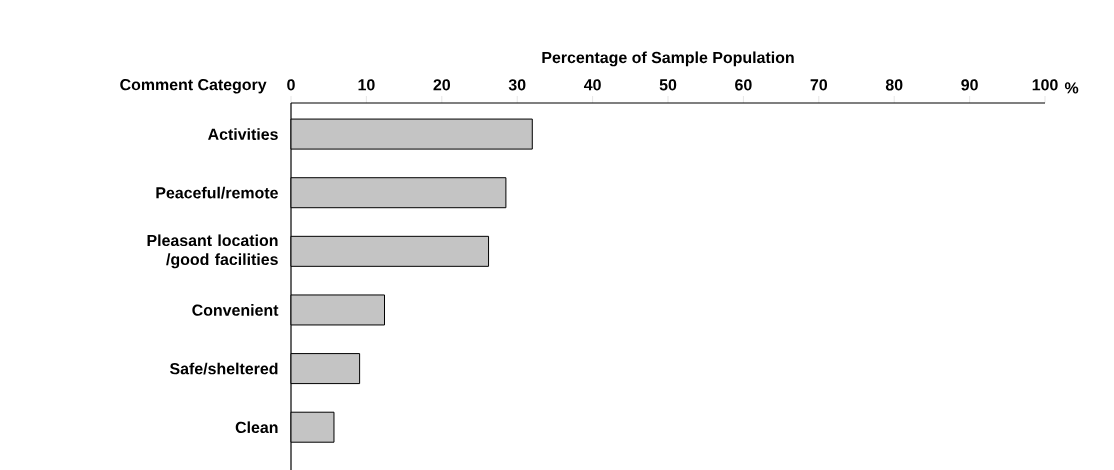  Describe the element at coordinates (217, 192) in the screenshot. I see `y-tick-label: Peaceful/remote` at that location.